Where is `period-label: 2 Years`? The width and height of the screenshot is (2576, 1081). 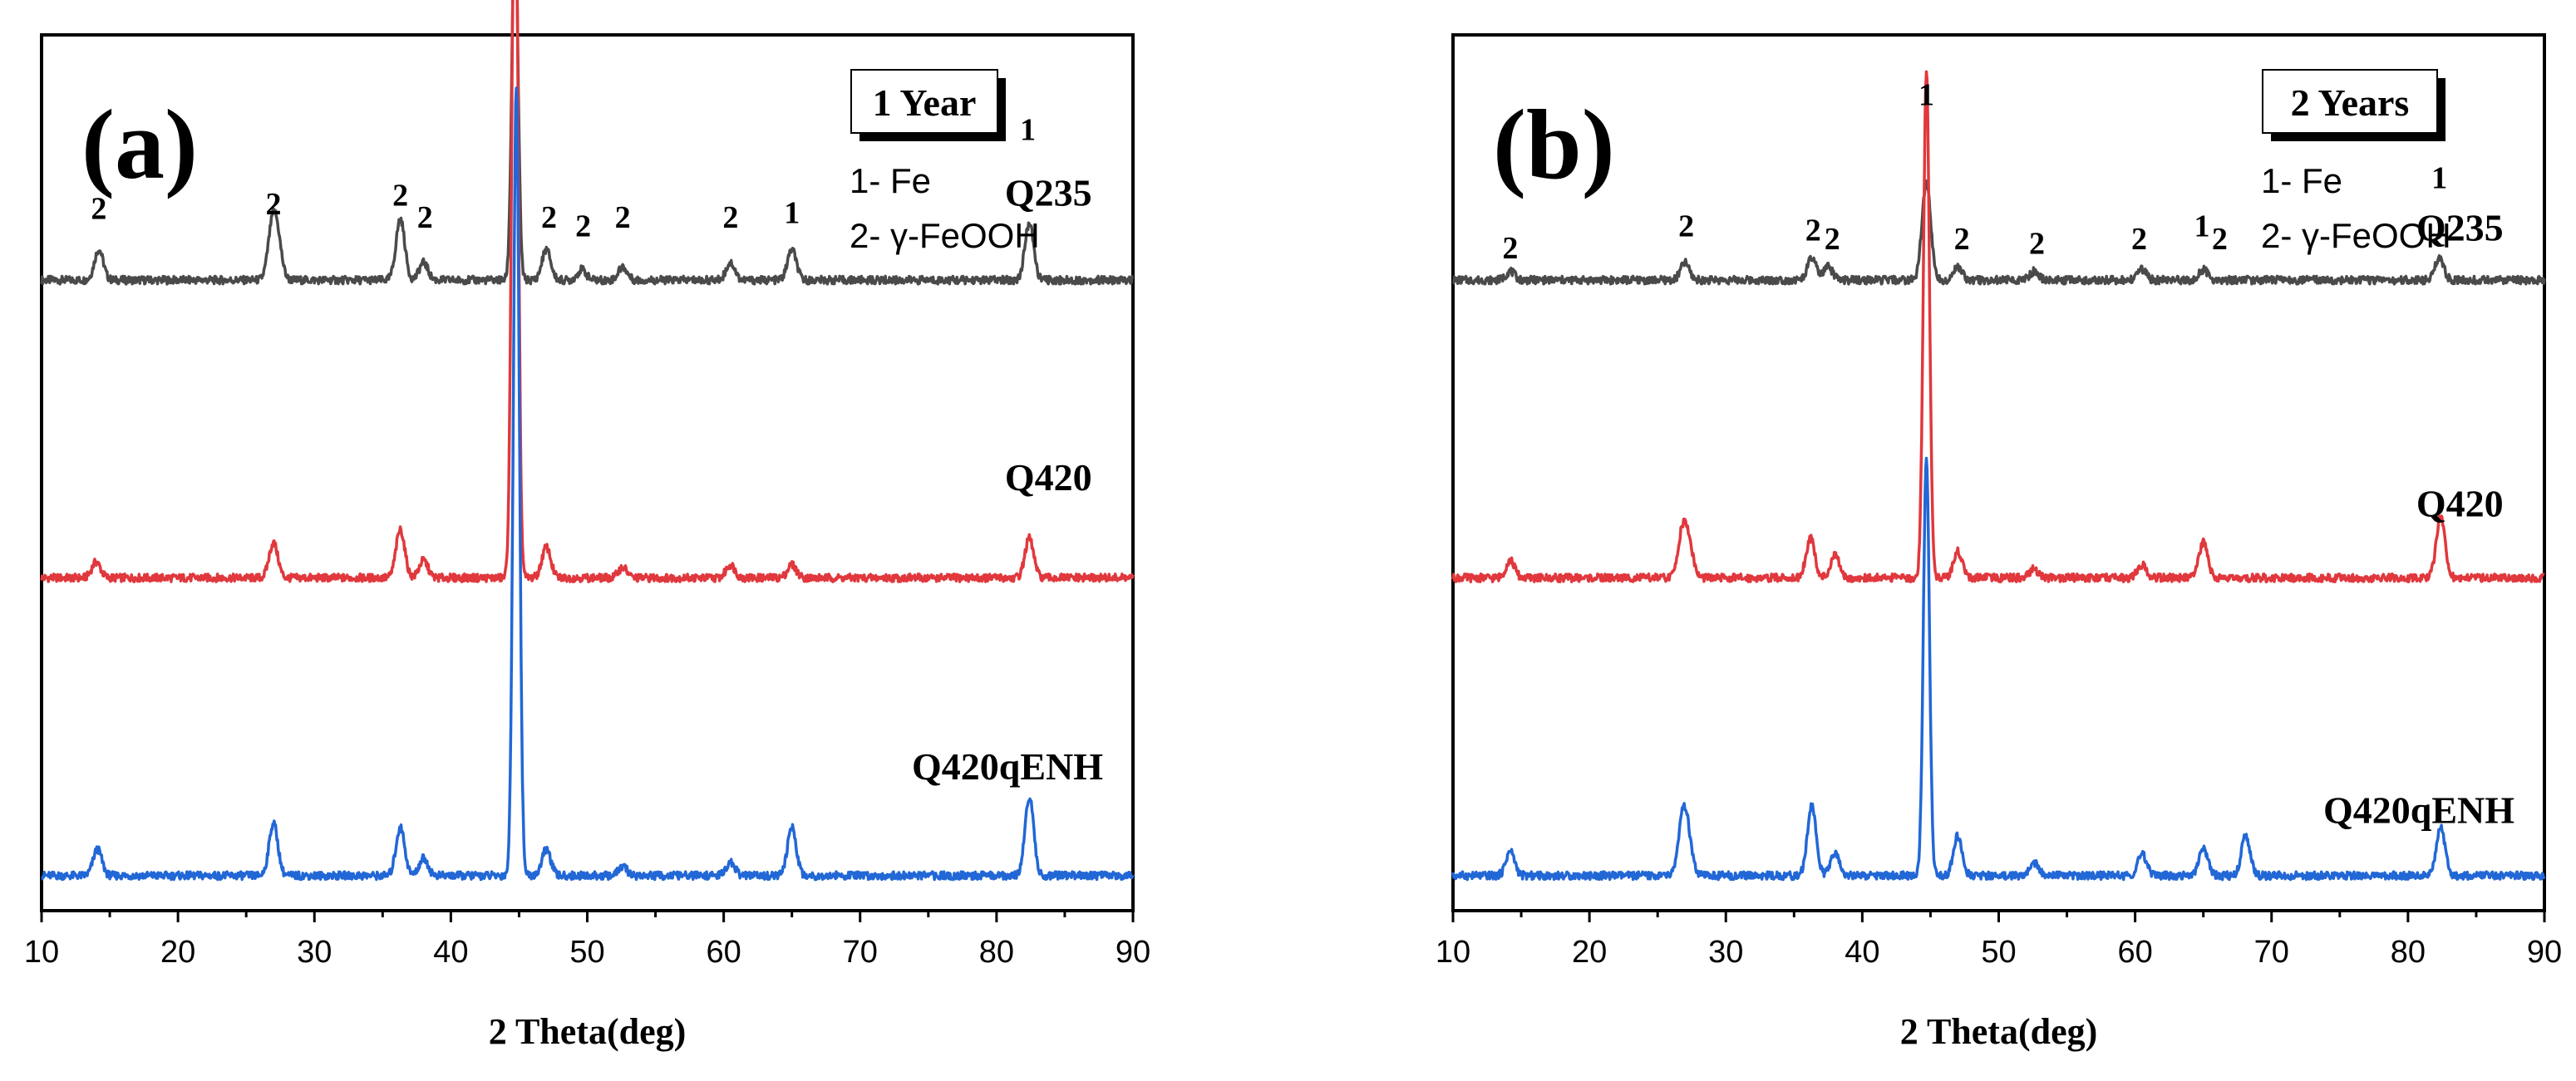 period-label: 2 Years is located at coordinates (2350, 102).